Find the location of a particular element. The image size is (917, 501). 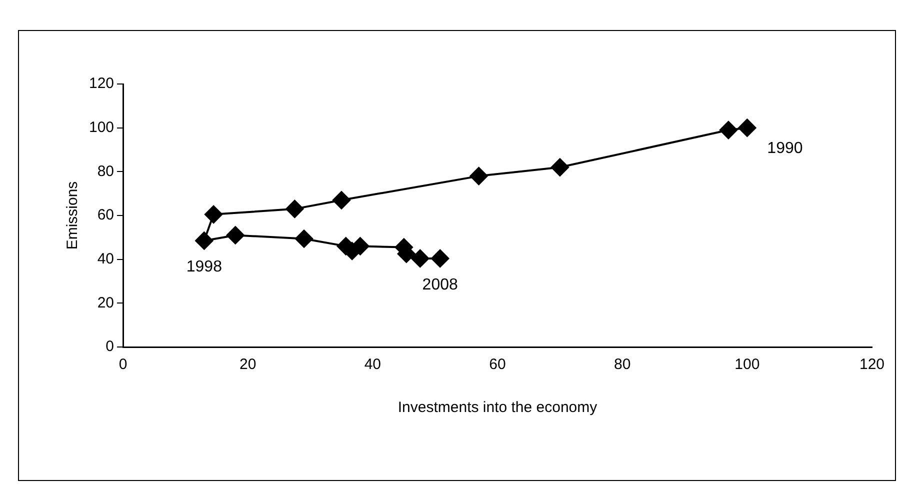

annotation: 1998 is located at coordinates (204, 267).